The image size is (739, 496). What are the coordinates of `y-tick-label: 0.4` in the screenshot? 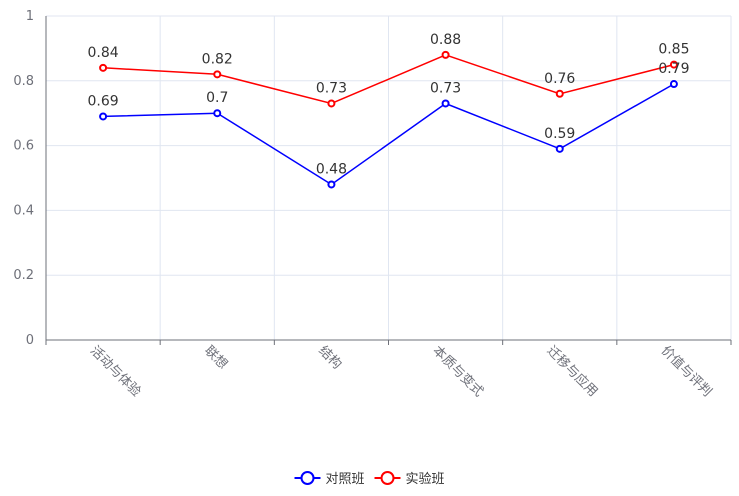 It's located at (23, 210).